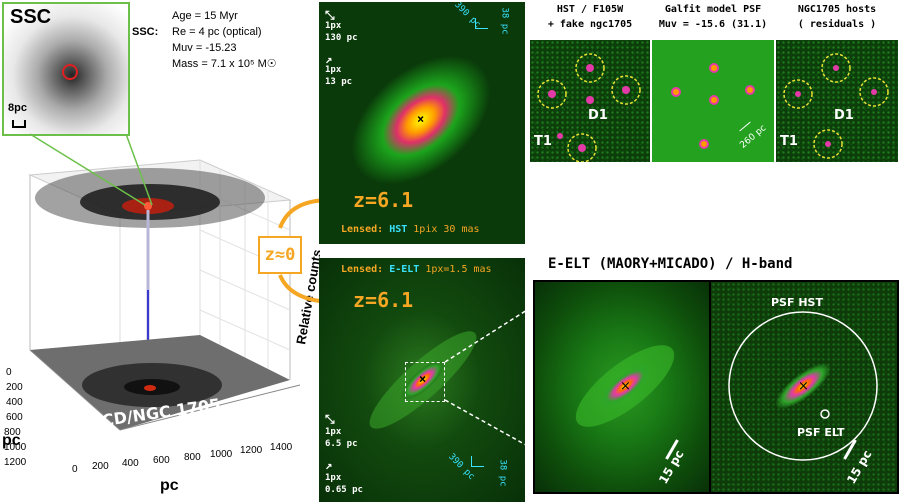  What do you see at coordinates (490, 377) in the screenshot?
I see `zoom-connectors` at bounding box center [490, 377].